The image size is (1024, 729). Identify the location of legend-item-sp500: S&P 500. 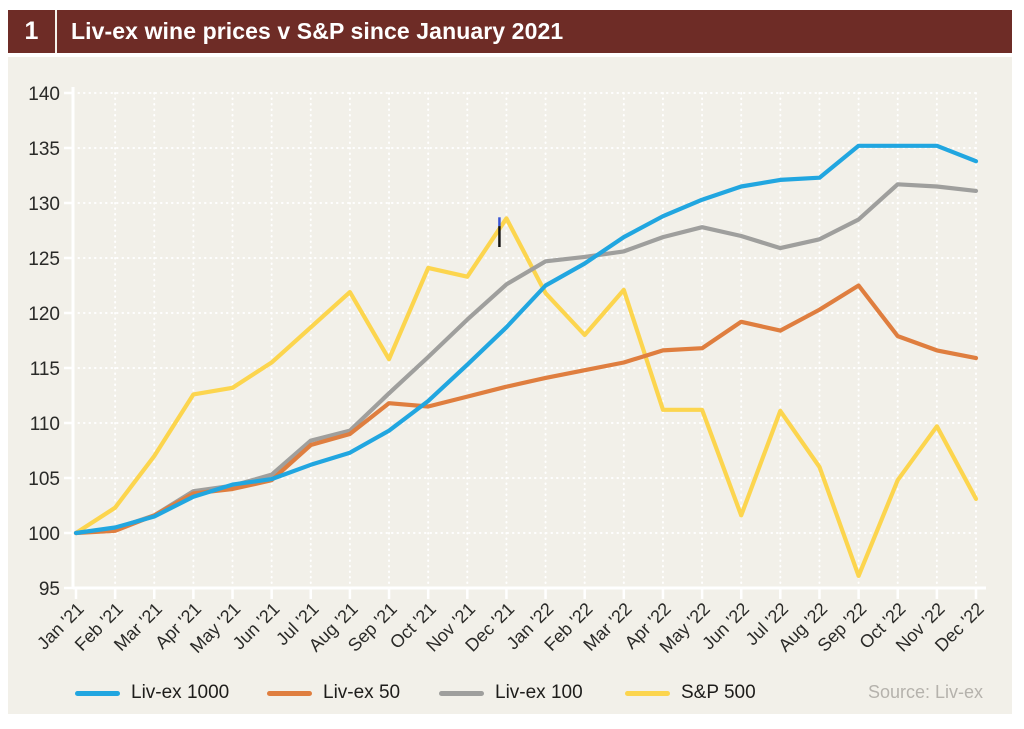
(690, 693).